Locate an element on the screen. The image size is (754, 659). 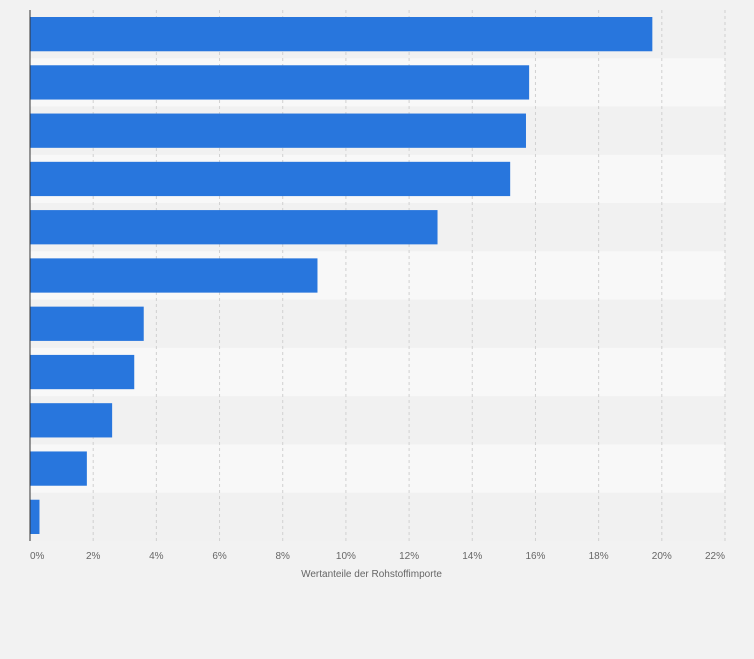
x-tick-label: 10% is located at coordinates (346, 556).